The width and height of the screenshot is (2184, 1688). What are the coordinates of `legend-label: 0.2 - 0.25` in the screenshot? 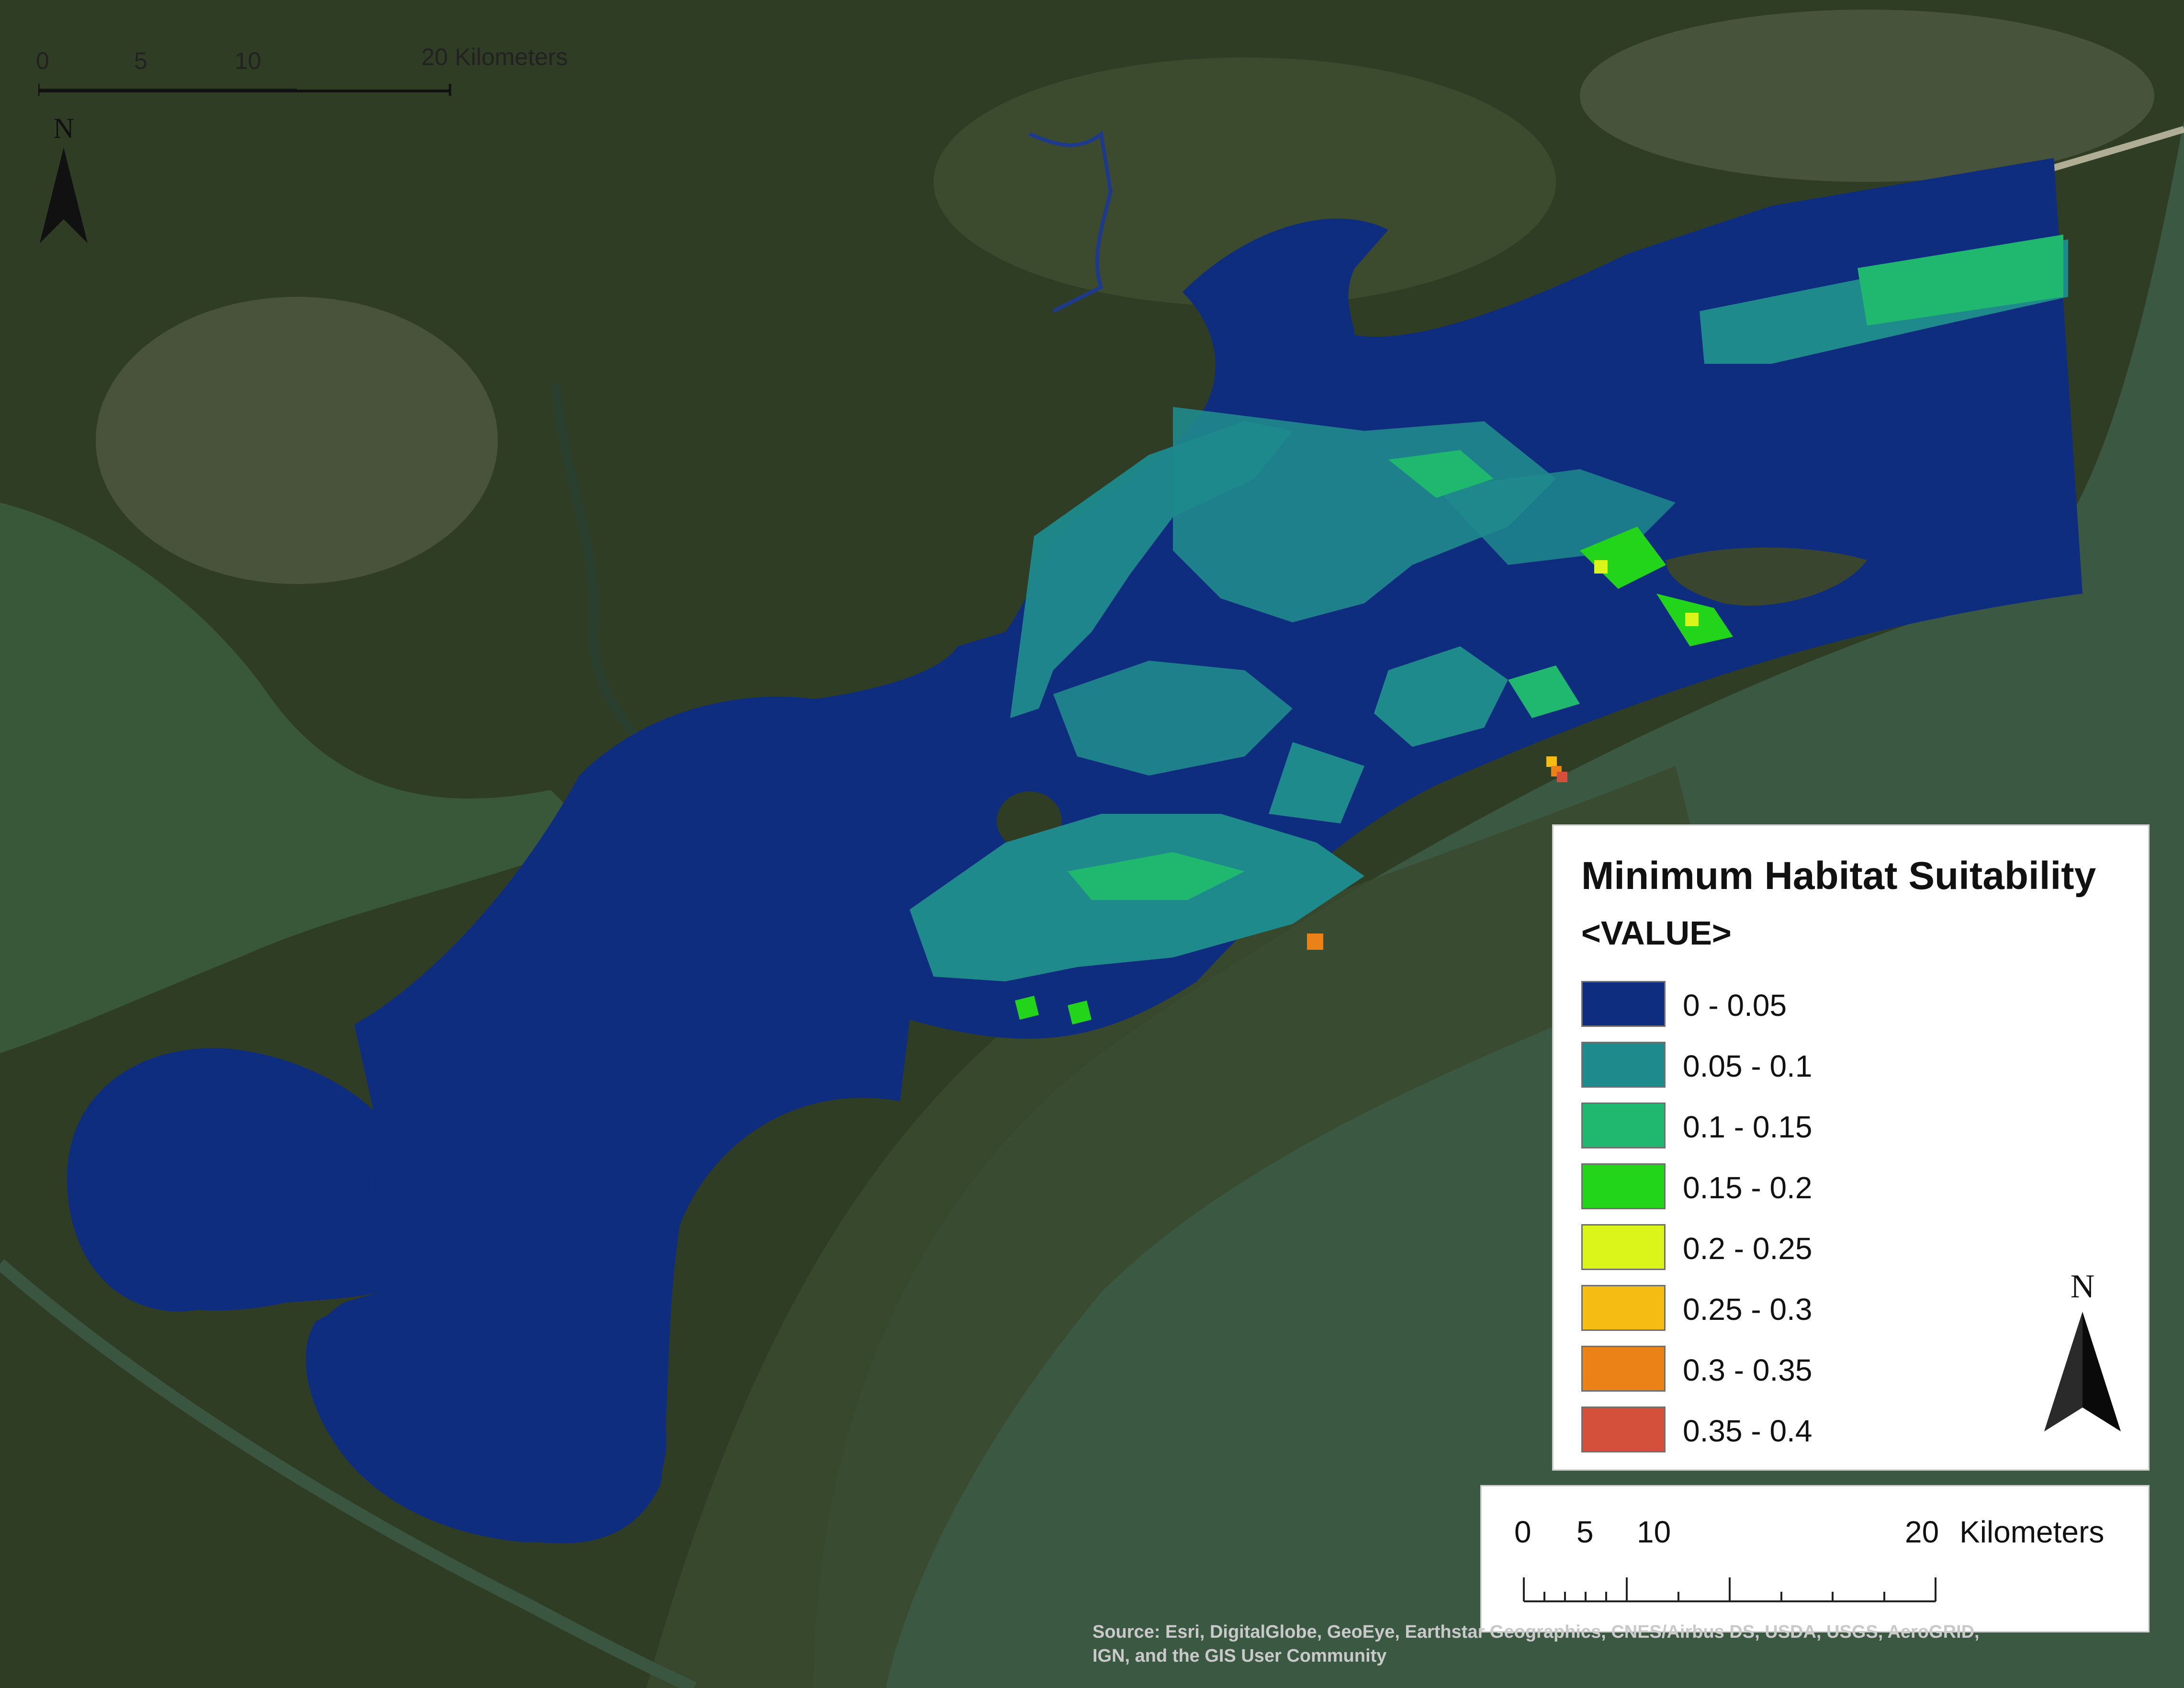 It's located at (1748, 1248).